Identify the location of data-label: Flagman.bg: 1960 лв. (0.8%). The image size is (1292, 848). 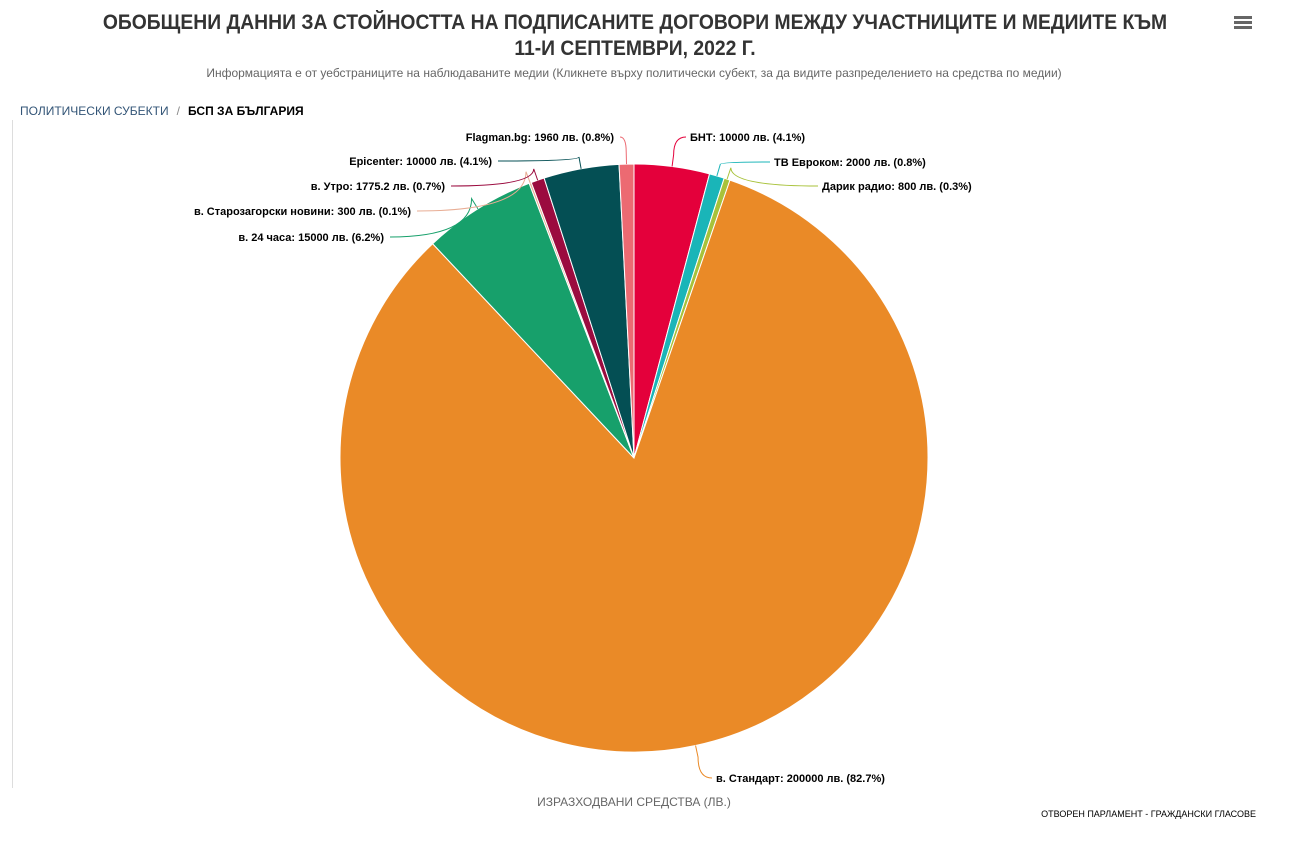
(540, 138).